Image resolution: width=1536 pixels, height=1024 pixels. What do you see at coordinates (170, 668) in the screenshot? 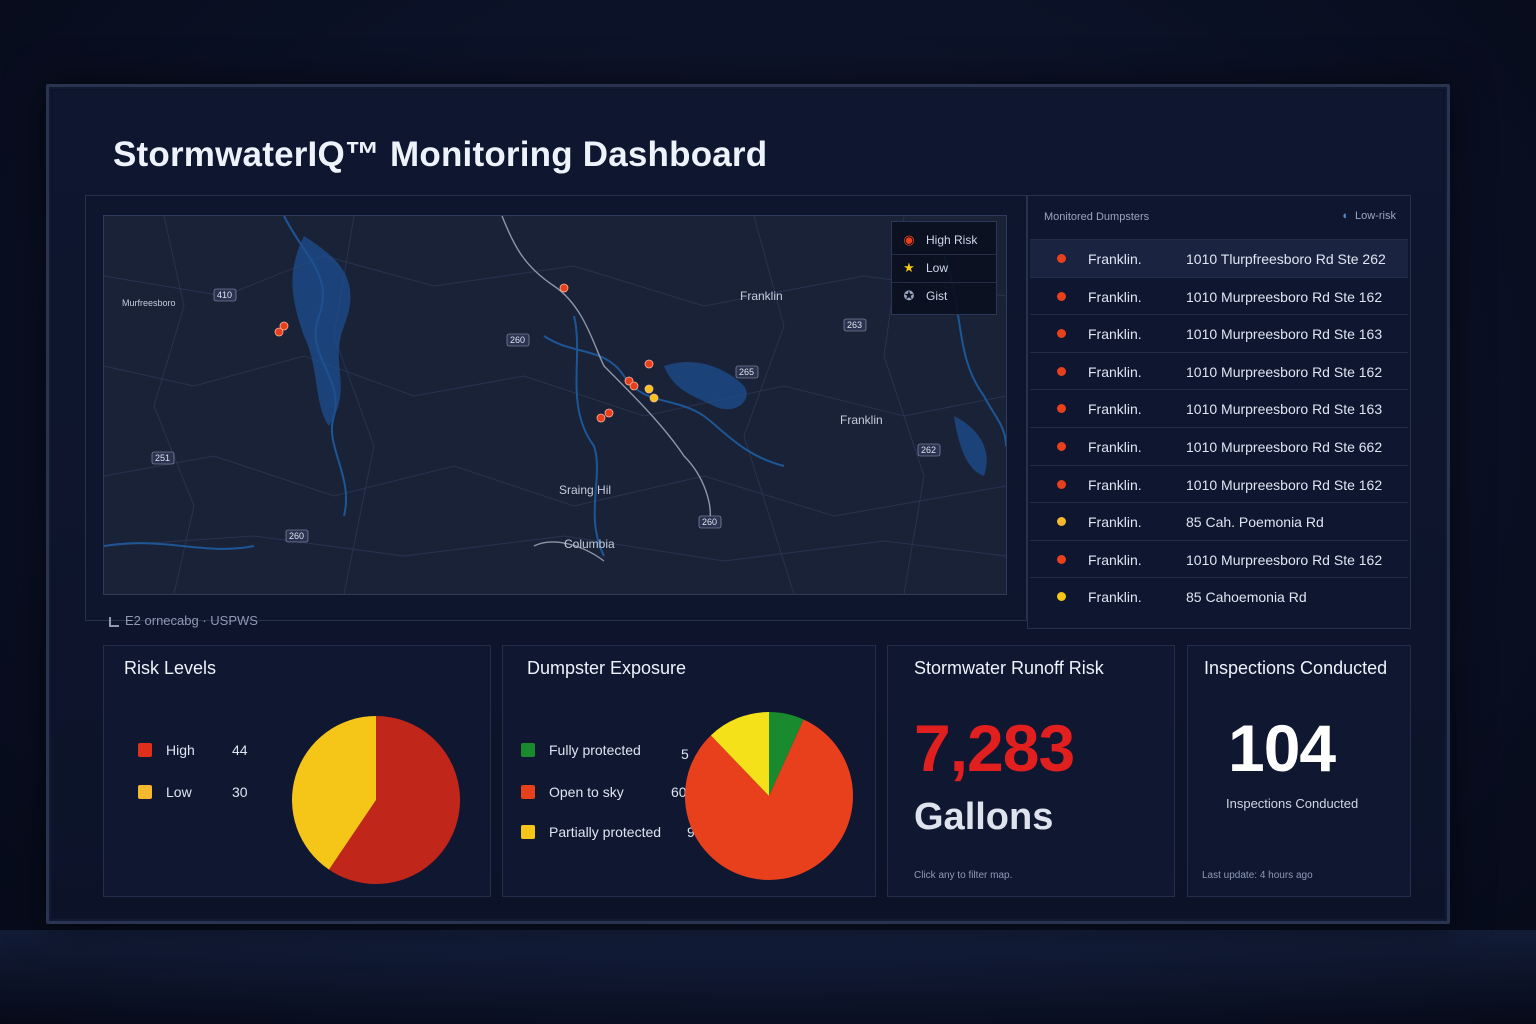
I see `card-title: Risk Levels` at bounding box center [170, 668].